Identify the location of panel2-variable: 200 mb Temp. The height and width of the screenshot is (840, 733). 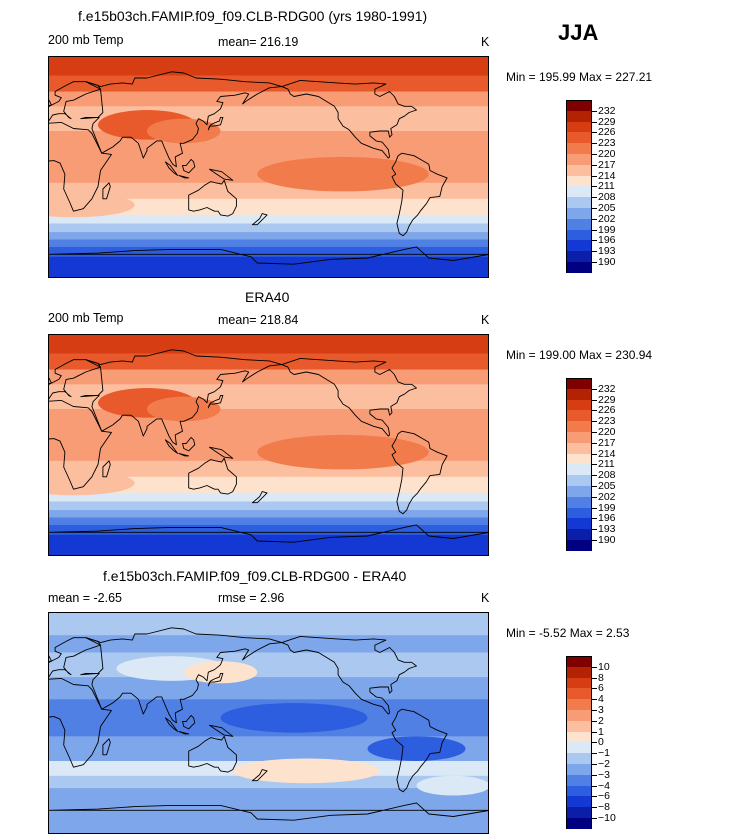
(86, 318).